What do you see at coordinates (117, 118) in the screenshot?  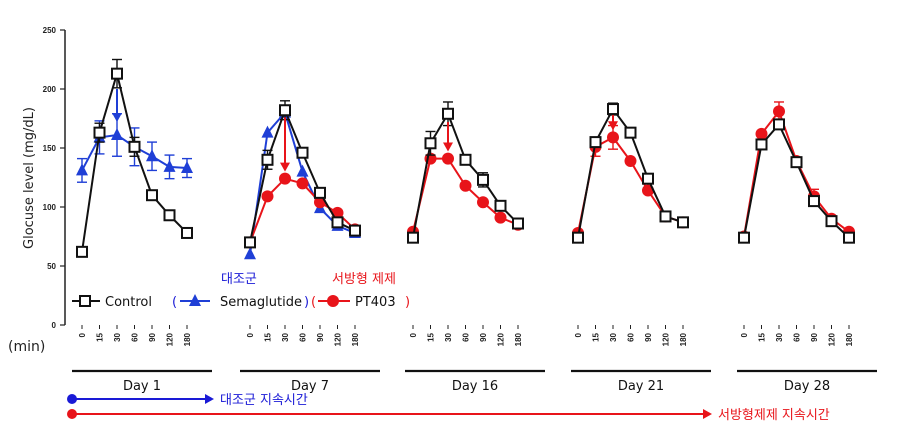 I see `day1-effect-arrow-head` at bounding box center [117, 118].